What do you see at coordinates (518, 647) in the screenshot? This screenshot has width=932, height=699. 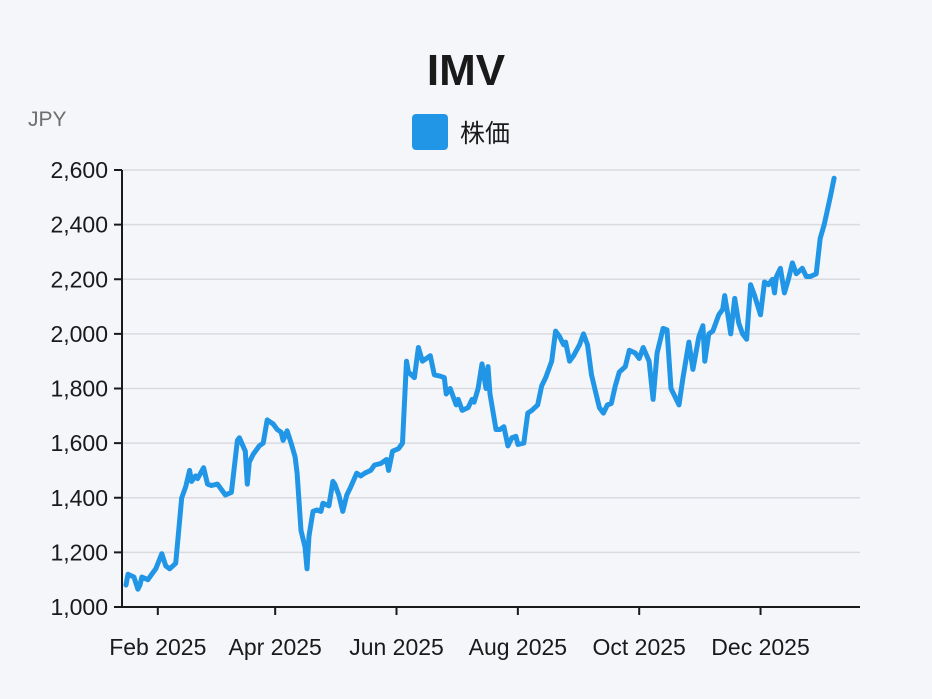 I see `x-tick-label: Aug 2025` at bounding box center [518, 647].